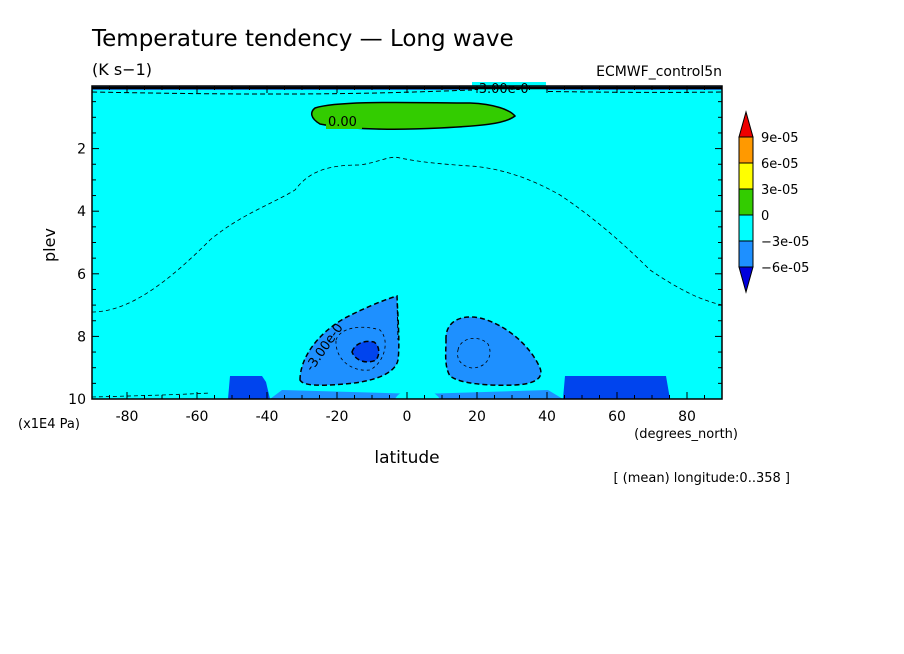  I want to click on colorbar-label: 0, so click(765, 216).